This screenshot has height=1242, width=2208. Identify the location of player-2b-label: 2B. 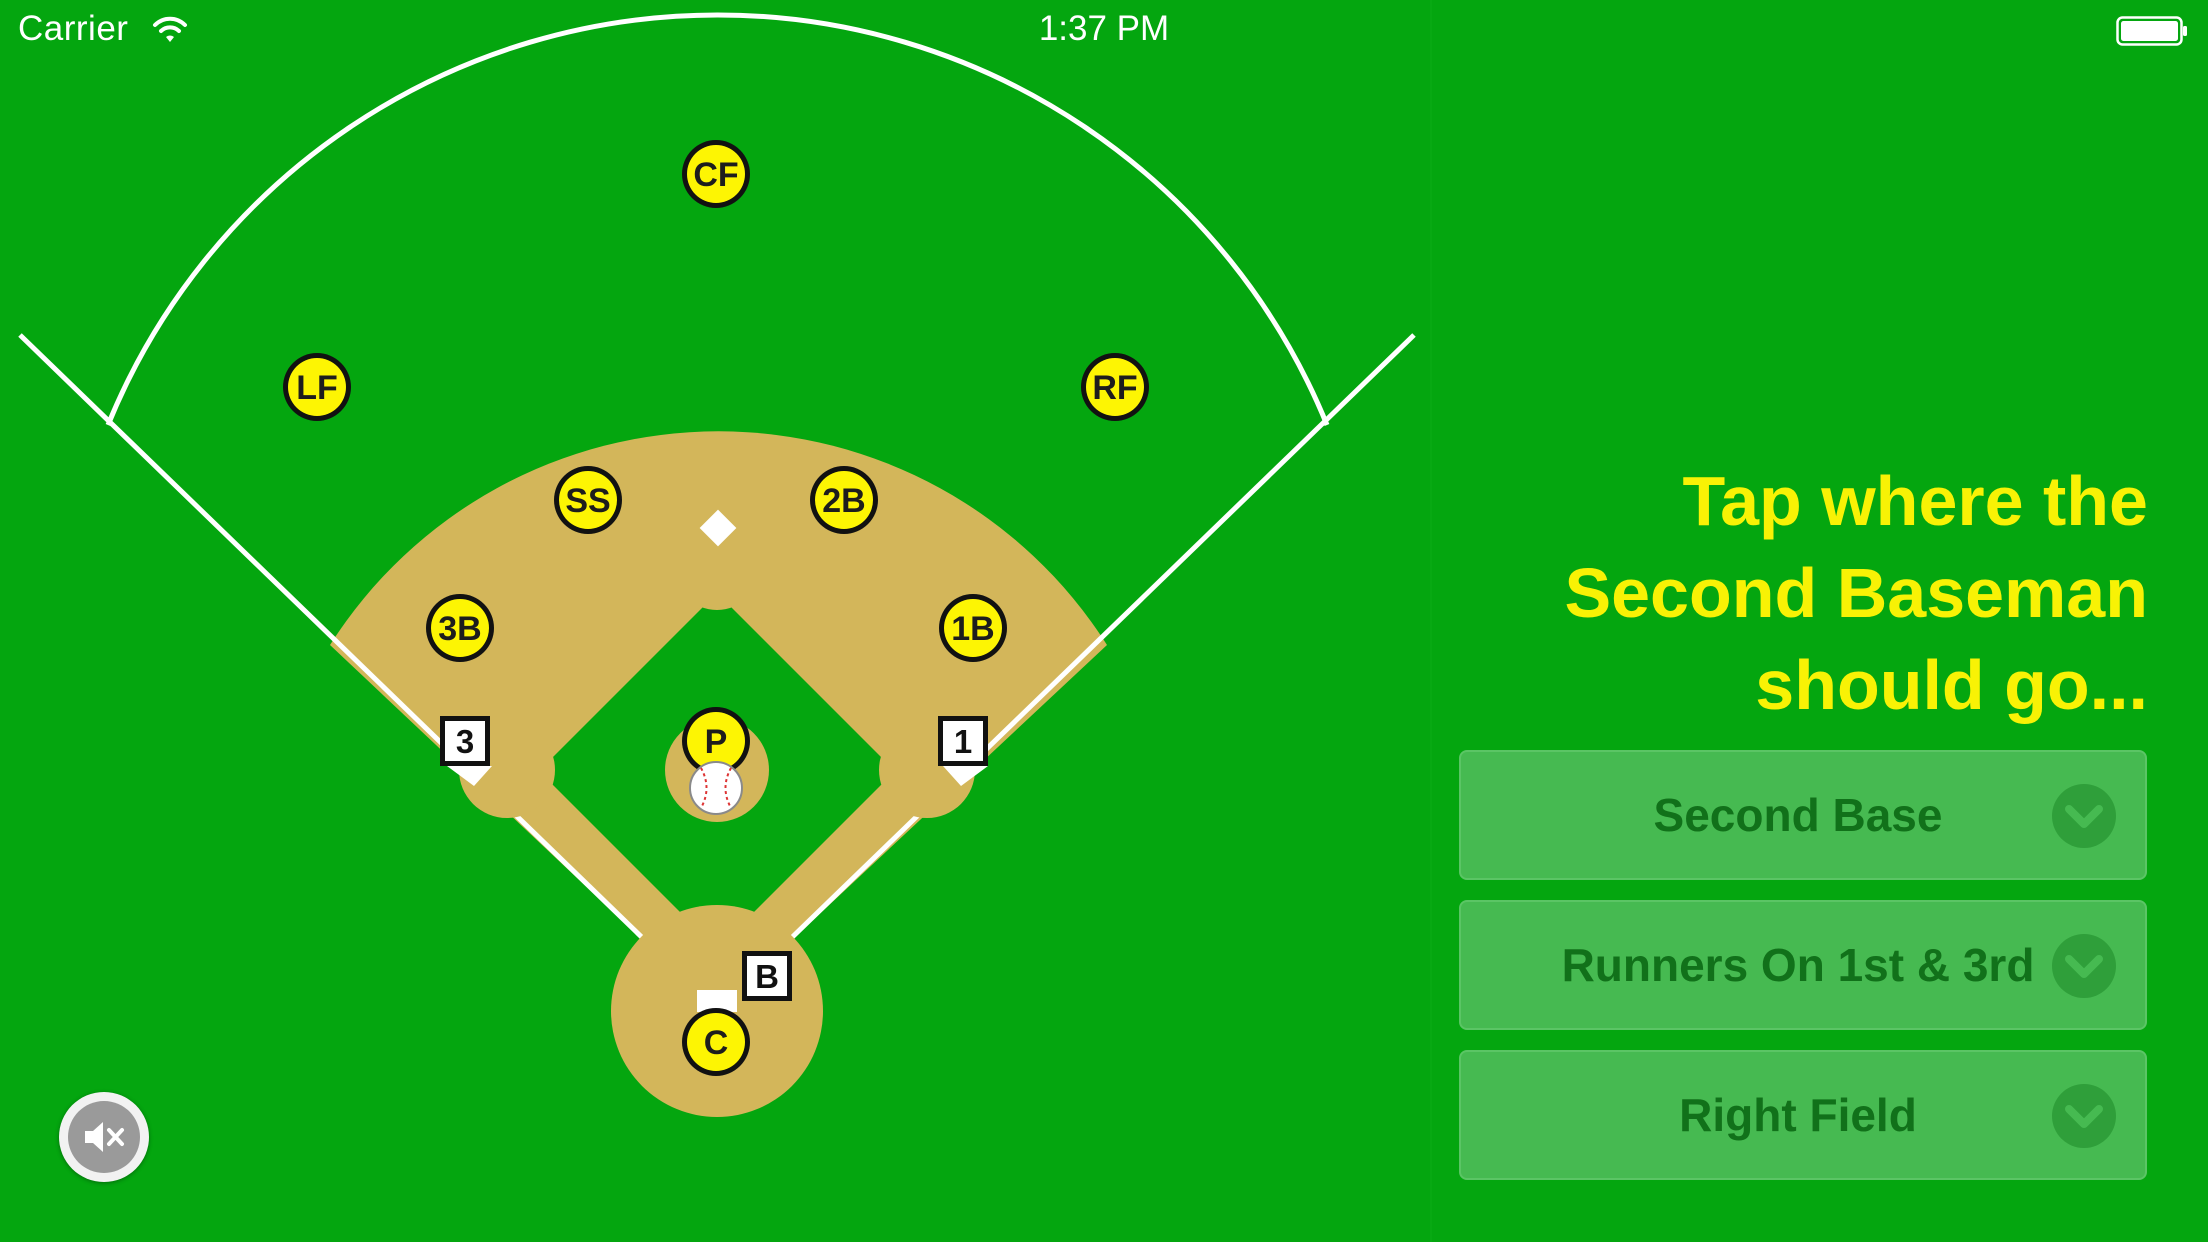
(843, 501).